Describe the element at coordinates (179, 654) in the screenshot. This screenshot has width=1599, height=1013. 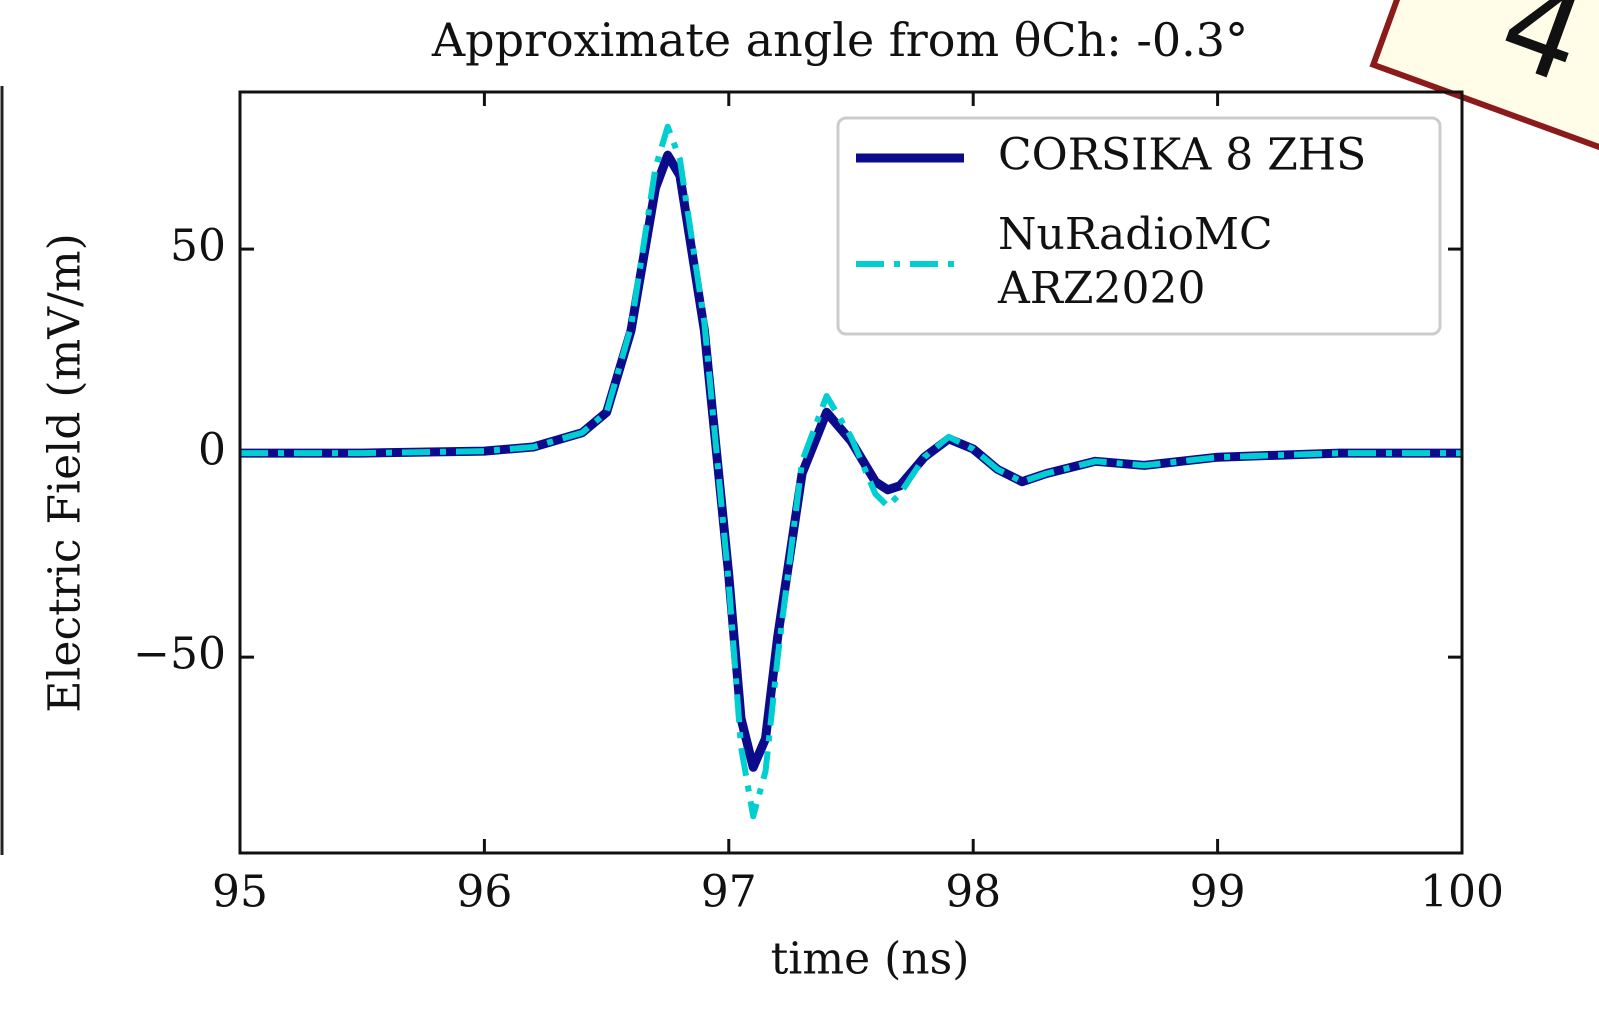
I see `y-tick-label: −50` at that location.